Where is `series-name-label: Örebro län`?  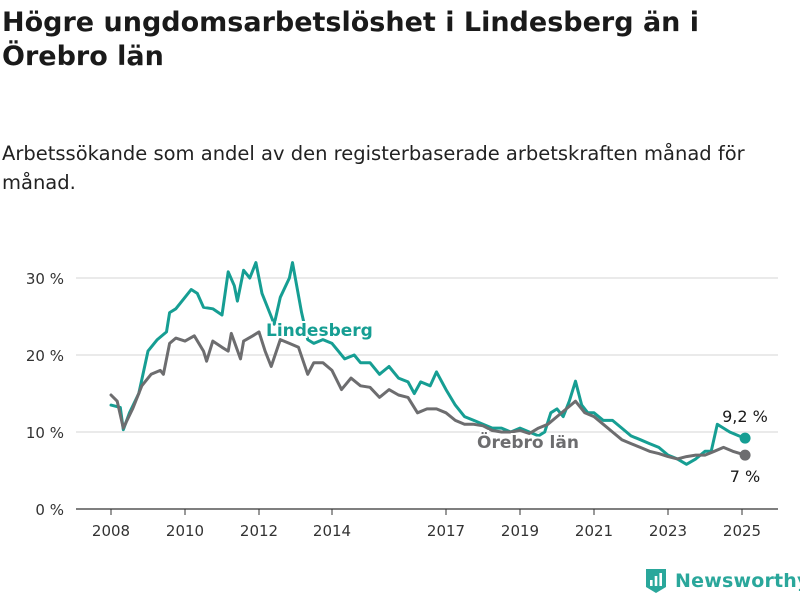
series-name-label: Örebro län is located at coordinates (528, 442).